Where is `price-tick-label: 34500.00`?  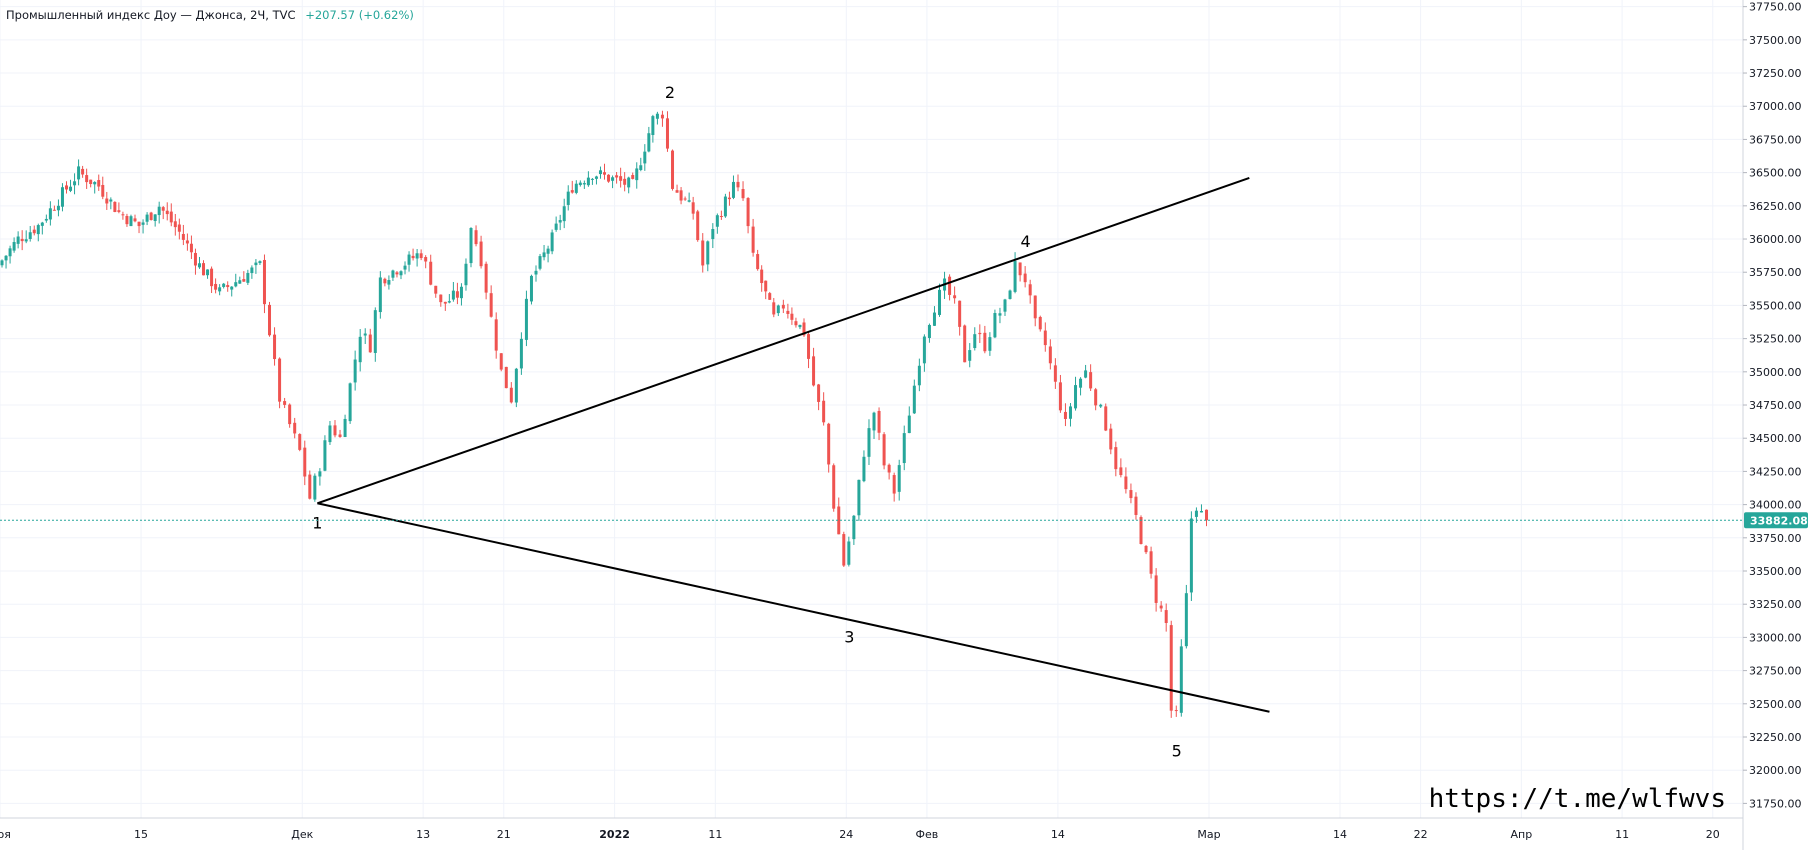 price-tick-label: 34500.00 is located at coordinates (1775, 438).